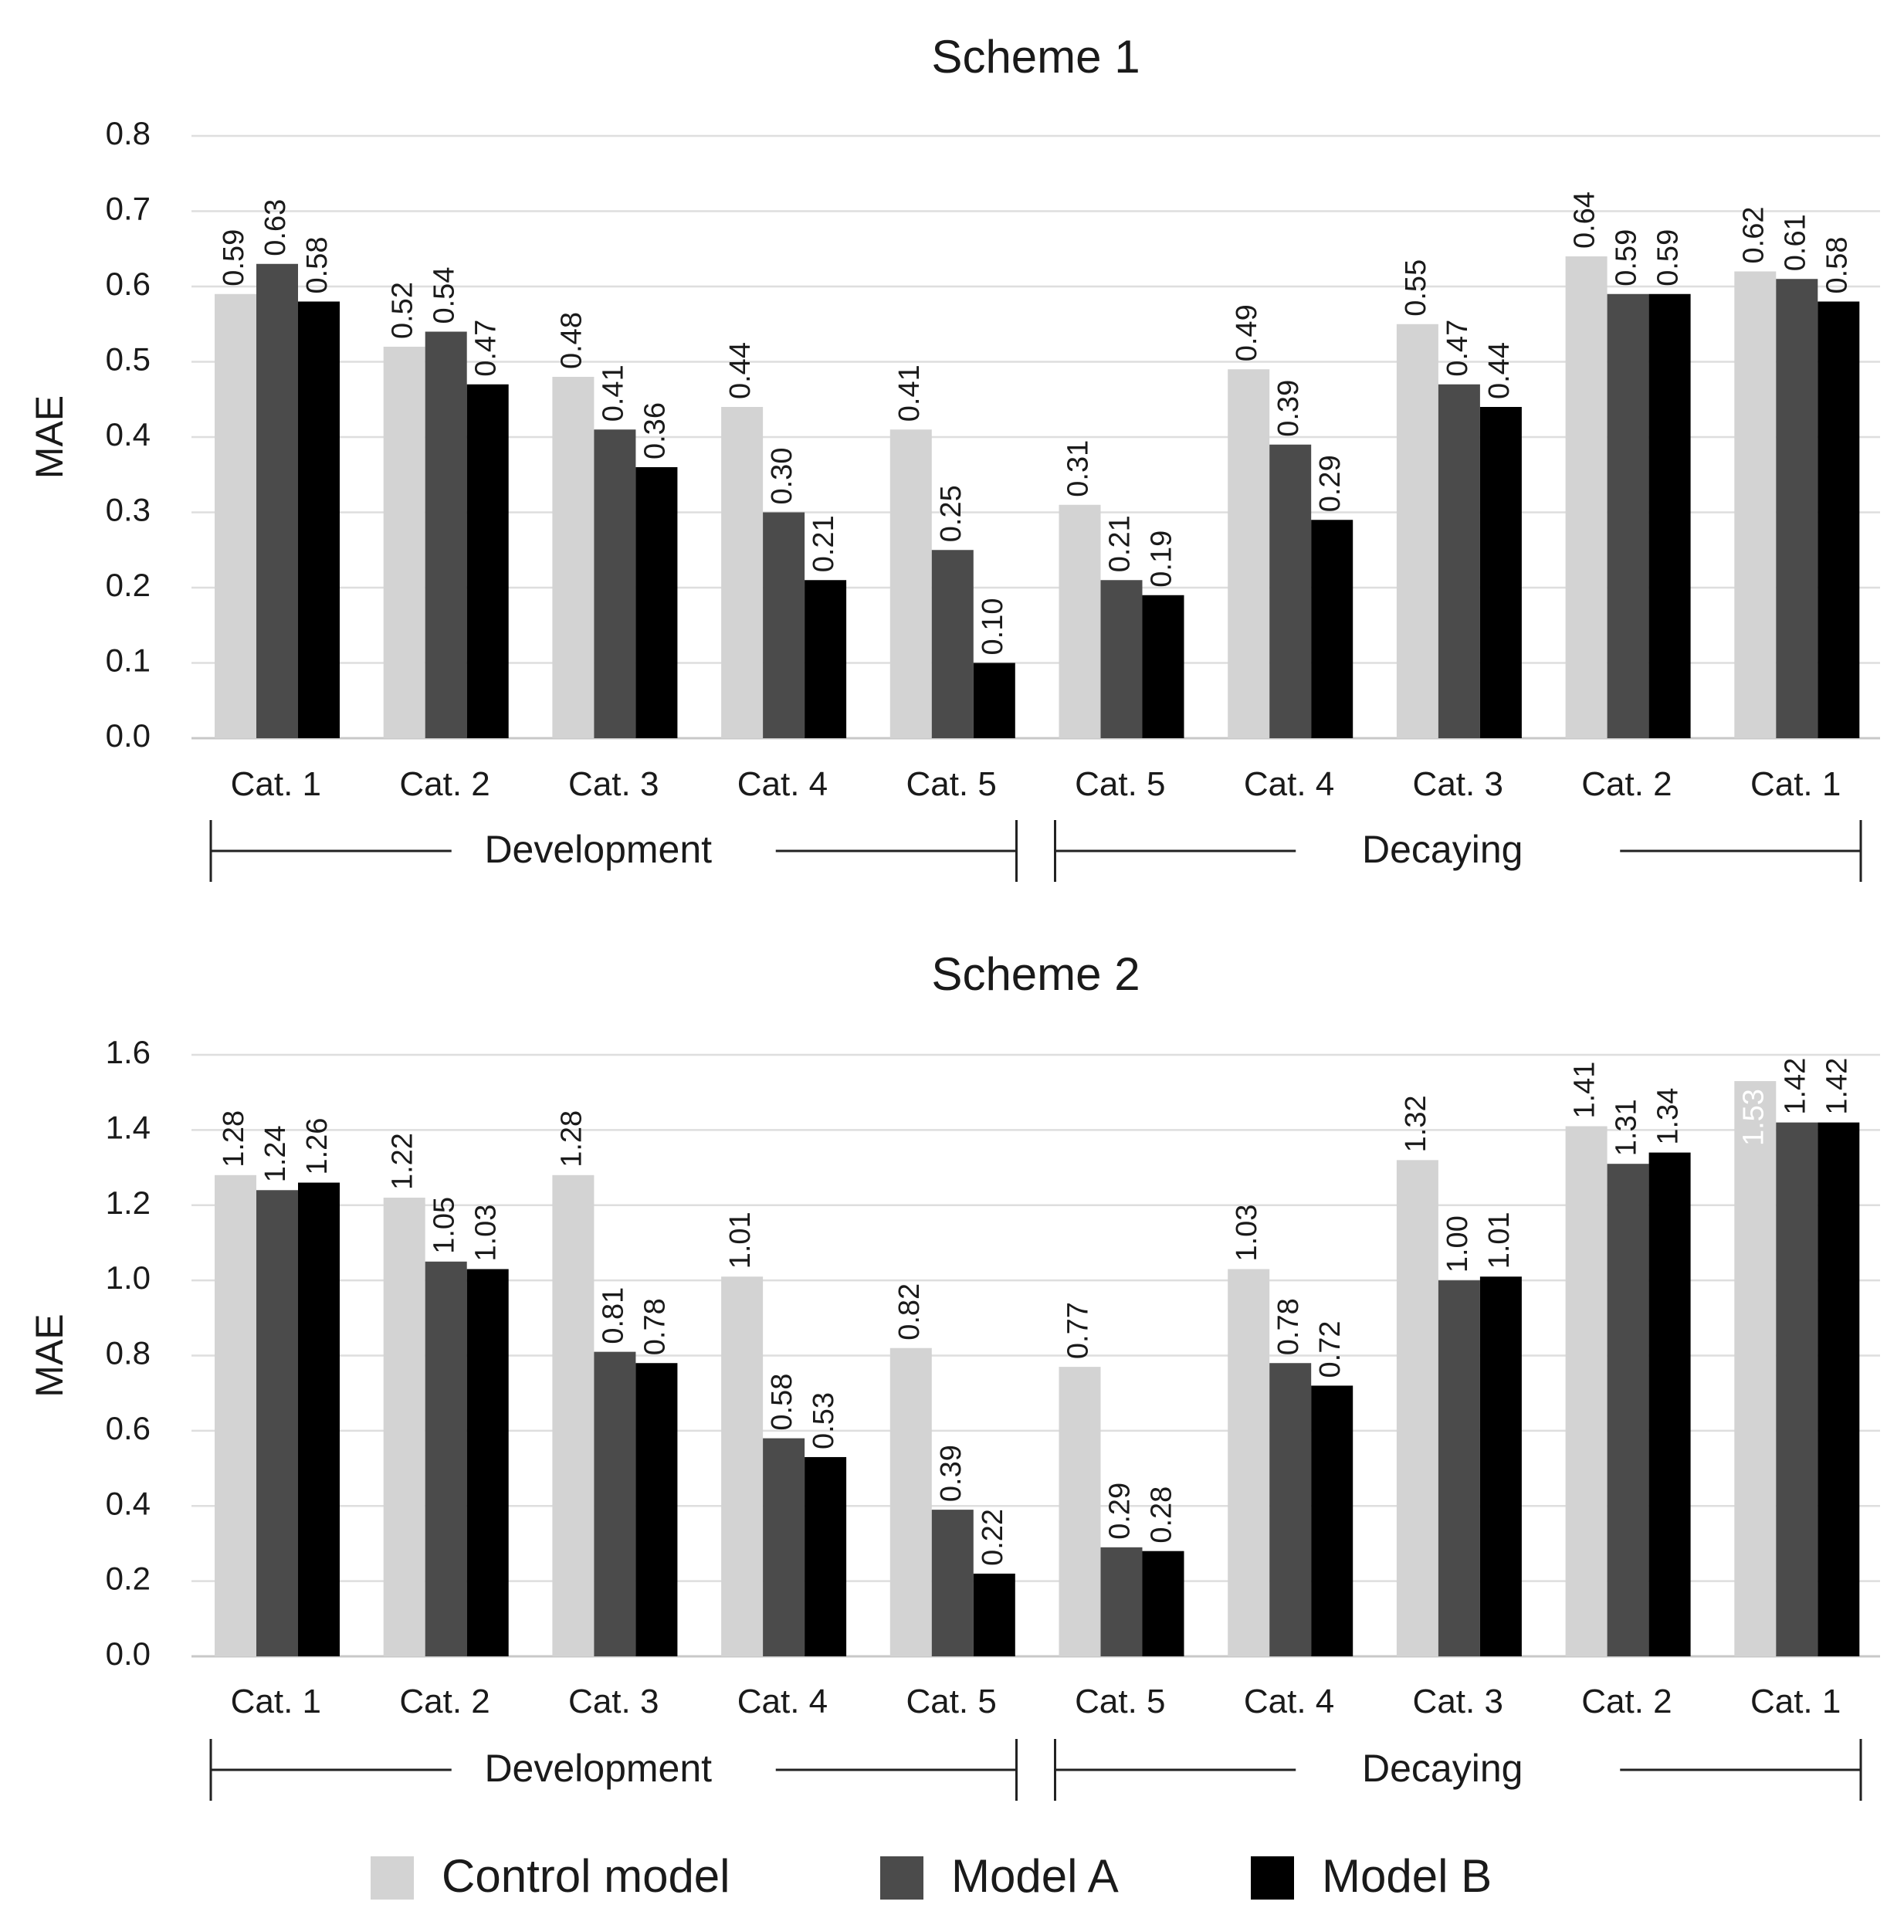  What do you see at coordinates (1247, 332) in the screenshot?
I see `data-label: 0.49` at bounding box center [1247, 332].